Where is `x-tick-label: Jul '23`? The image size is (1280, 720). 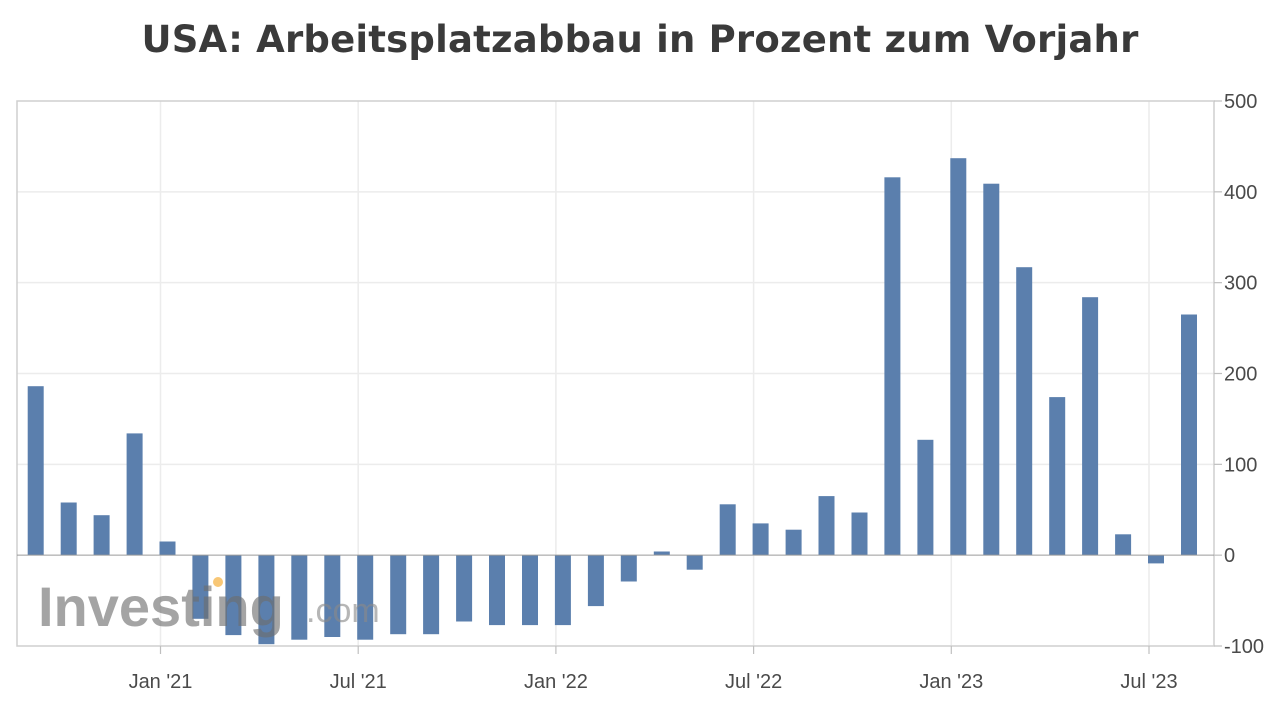 x-tick-label: Jul '23 is located at coordinates (1148, 682).